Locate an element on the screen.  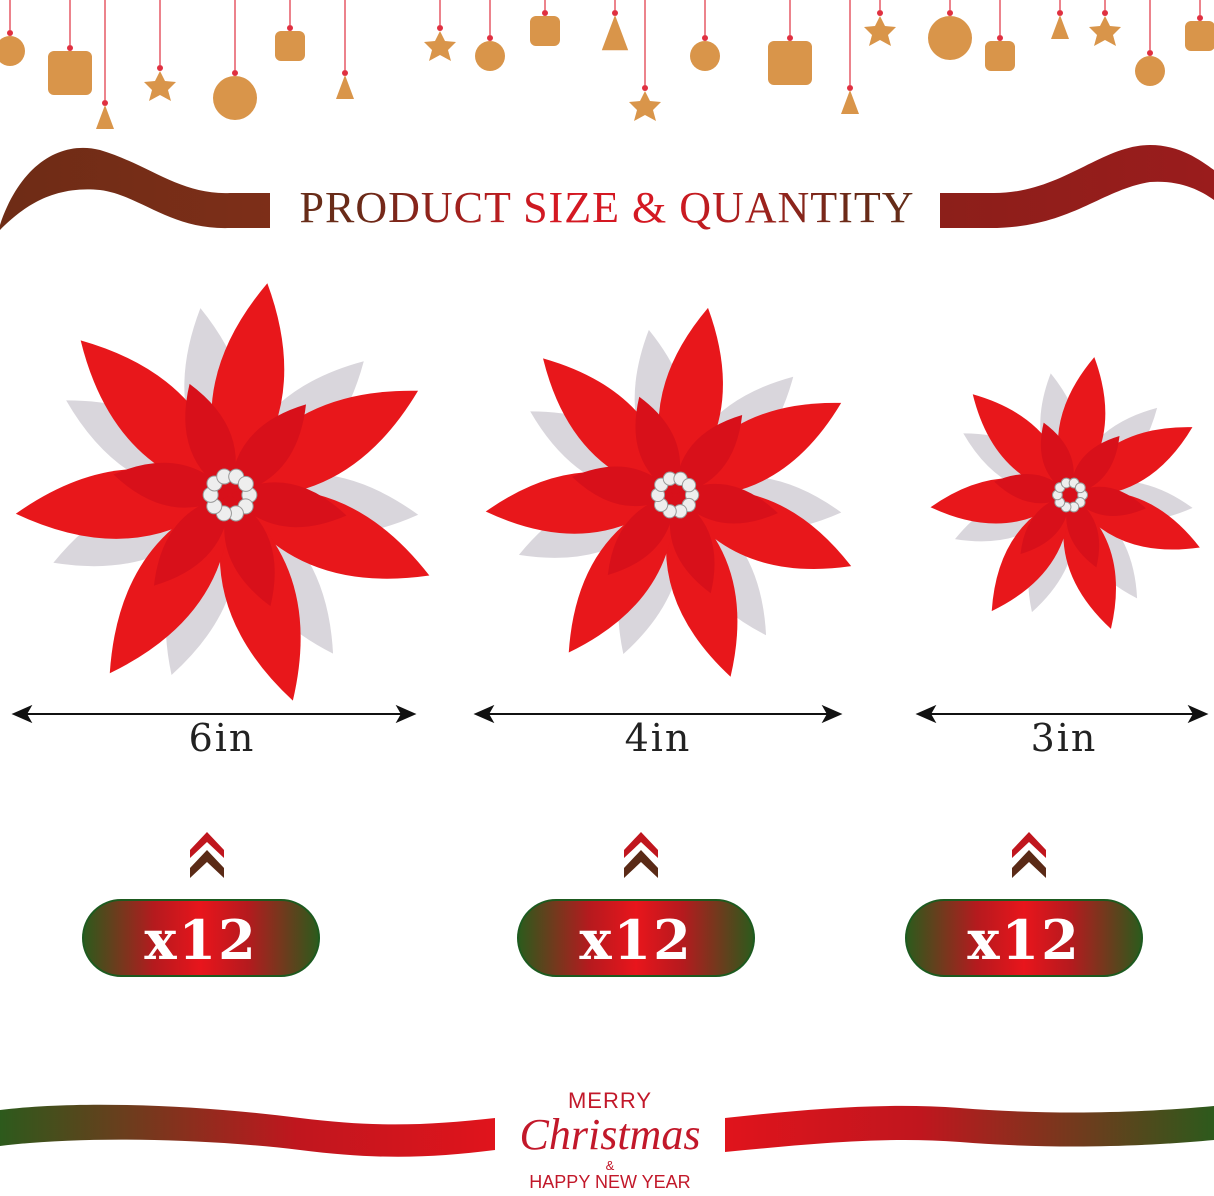
size-label-medium: 4in is located at coordinates (658, 738).